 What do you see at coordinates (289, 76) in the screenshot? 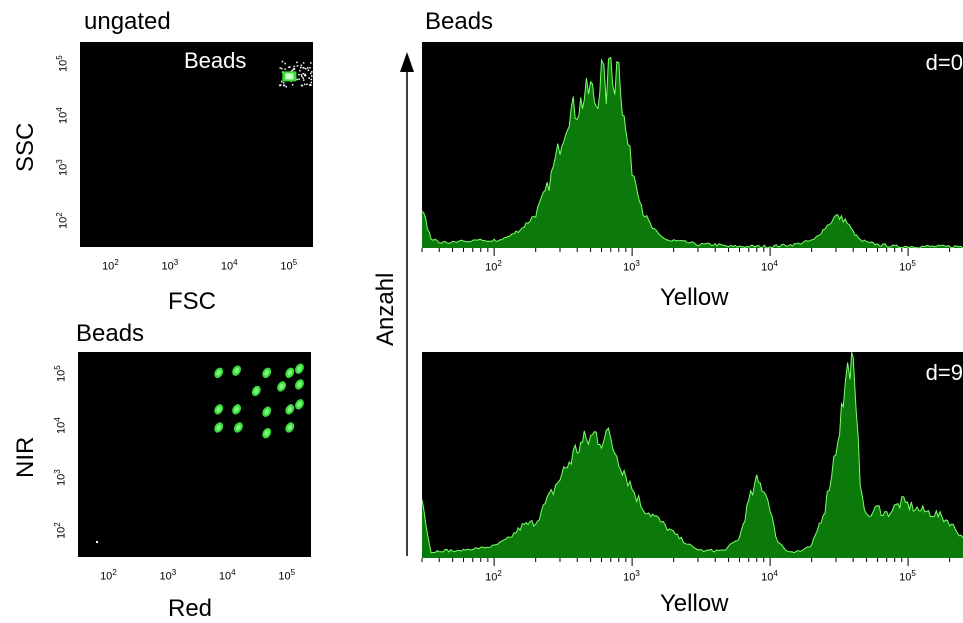
I see `beads-gate-core` at bounding box center [289, 76].